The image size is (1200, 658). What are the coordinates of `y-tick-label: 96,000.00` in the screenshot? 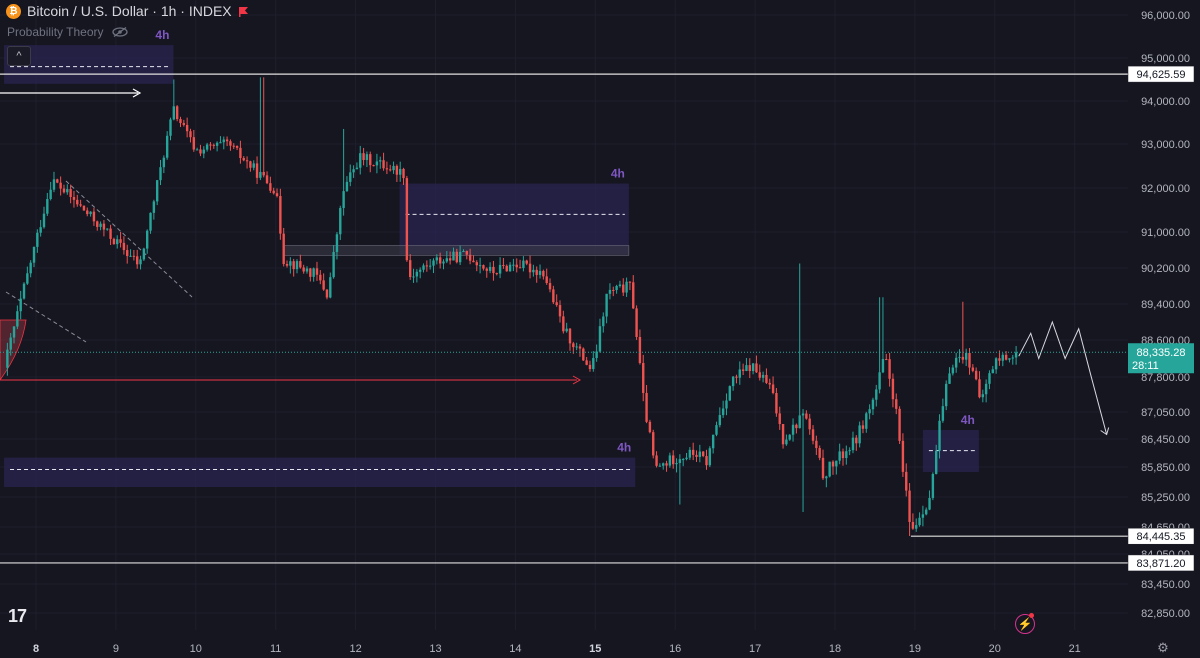 It's located at (1165, 16).